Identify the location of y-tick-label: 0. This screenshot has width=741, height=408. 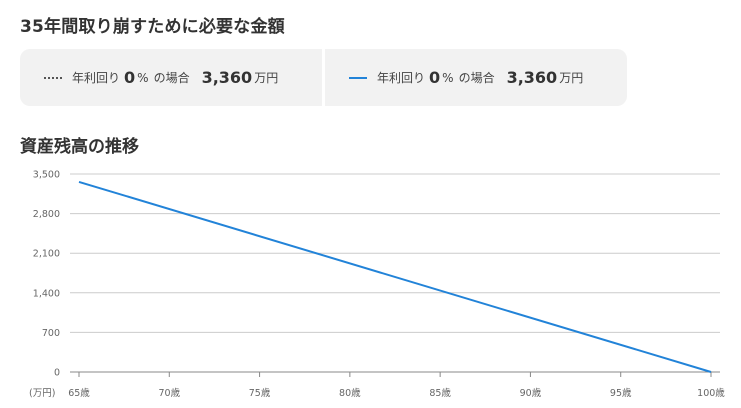
(57, 373).